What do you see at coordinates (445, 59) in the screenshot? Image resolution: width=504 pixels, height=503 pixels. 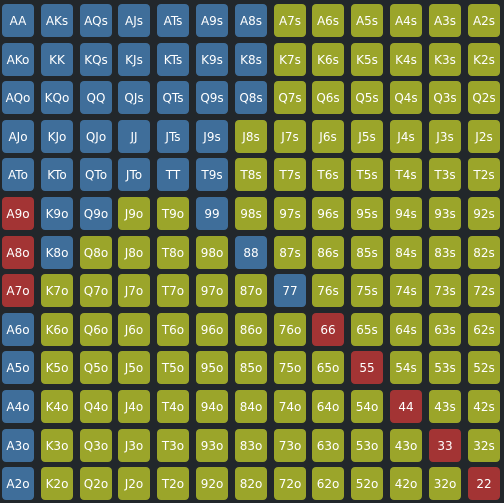 I see `hand-cell: K3s` at bounding box center [445, 59].